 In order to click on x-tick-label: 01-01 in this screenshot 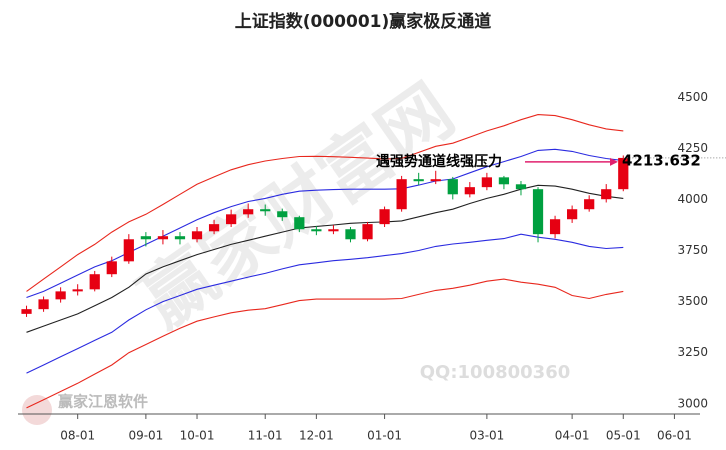, I will do `click(384, 436)`.